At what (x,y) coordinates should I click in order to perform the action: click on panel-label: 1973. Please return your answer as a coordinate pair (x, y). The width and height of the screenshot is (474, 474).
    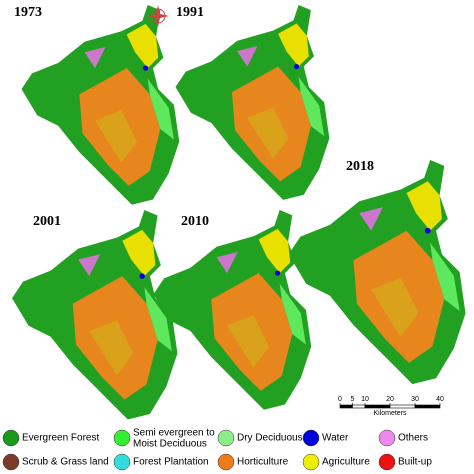
    Looking at the image, I should click on (28, 12).